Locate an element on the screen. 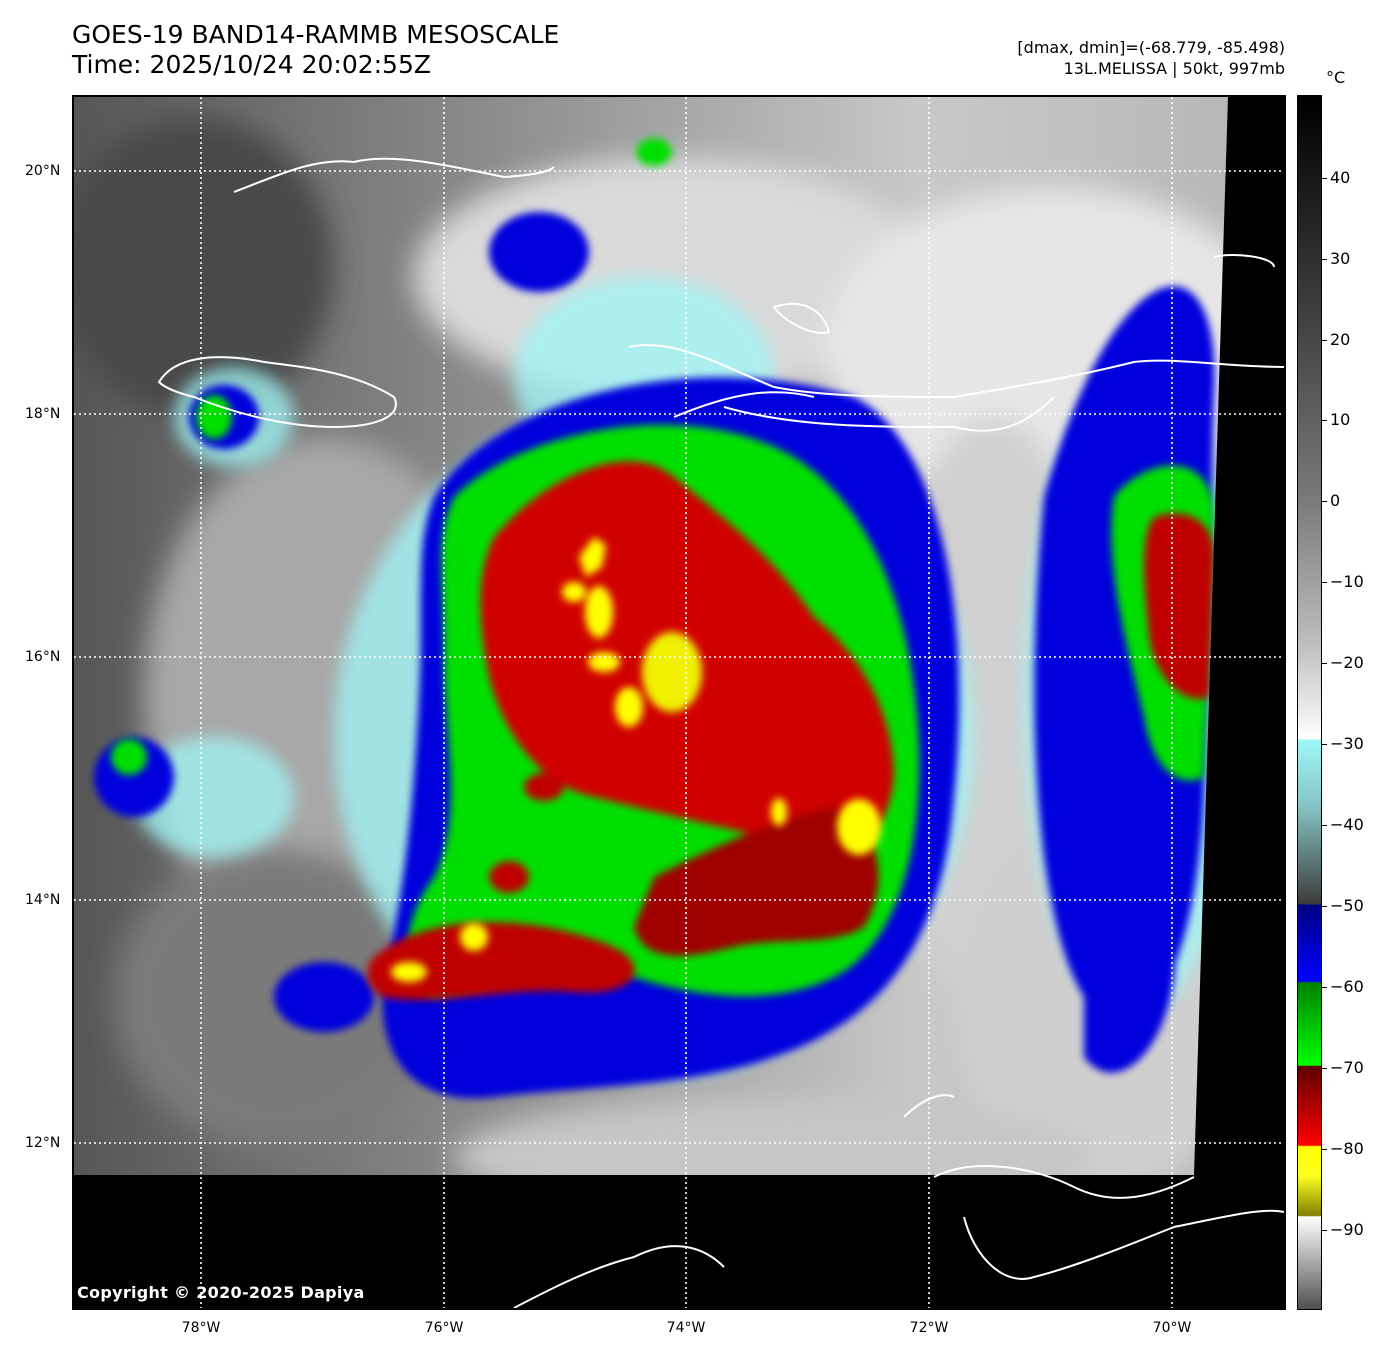 The width and height of the screenshot is (1390, 1359). map-timestamp: Time: 2025/10/24 20:02:55Z is located at coordinates (251, 64).